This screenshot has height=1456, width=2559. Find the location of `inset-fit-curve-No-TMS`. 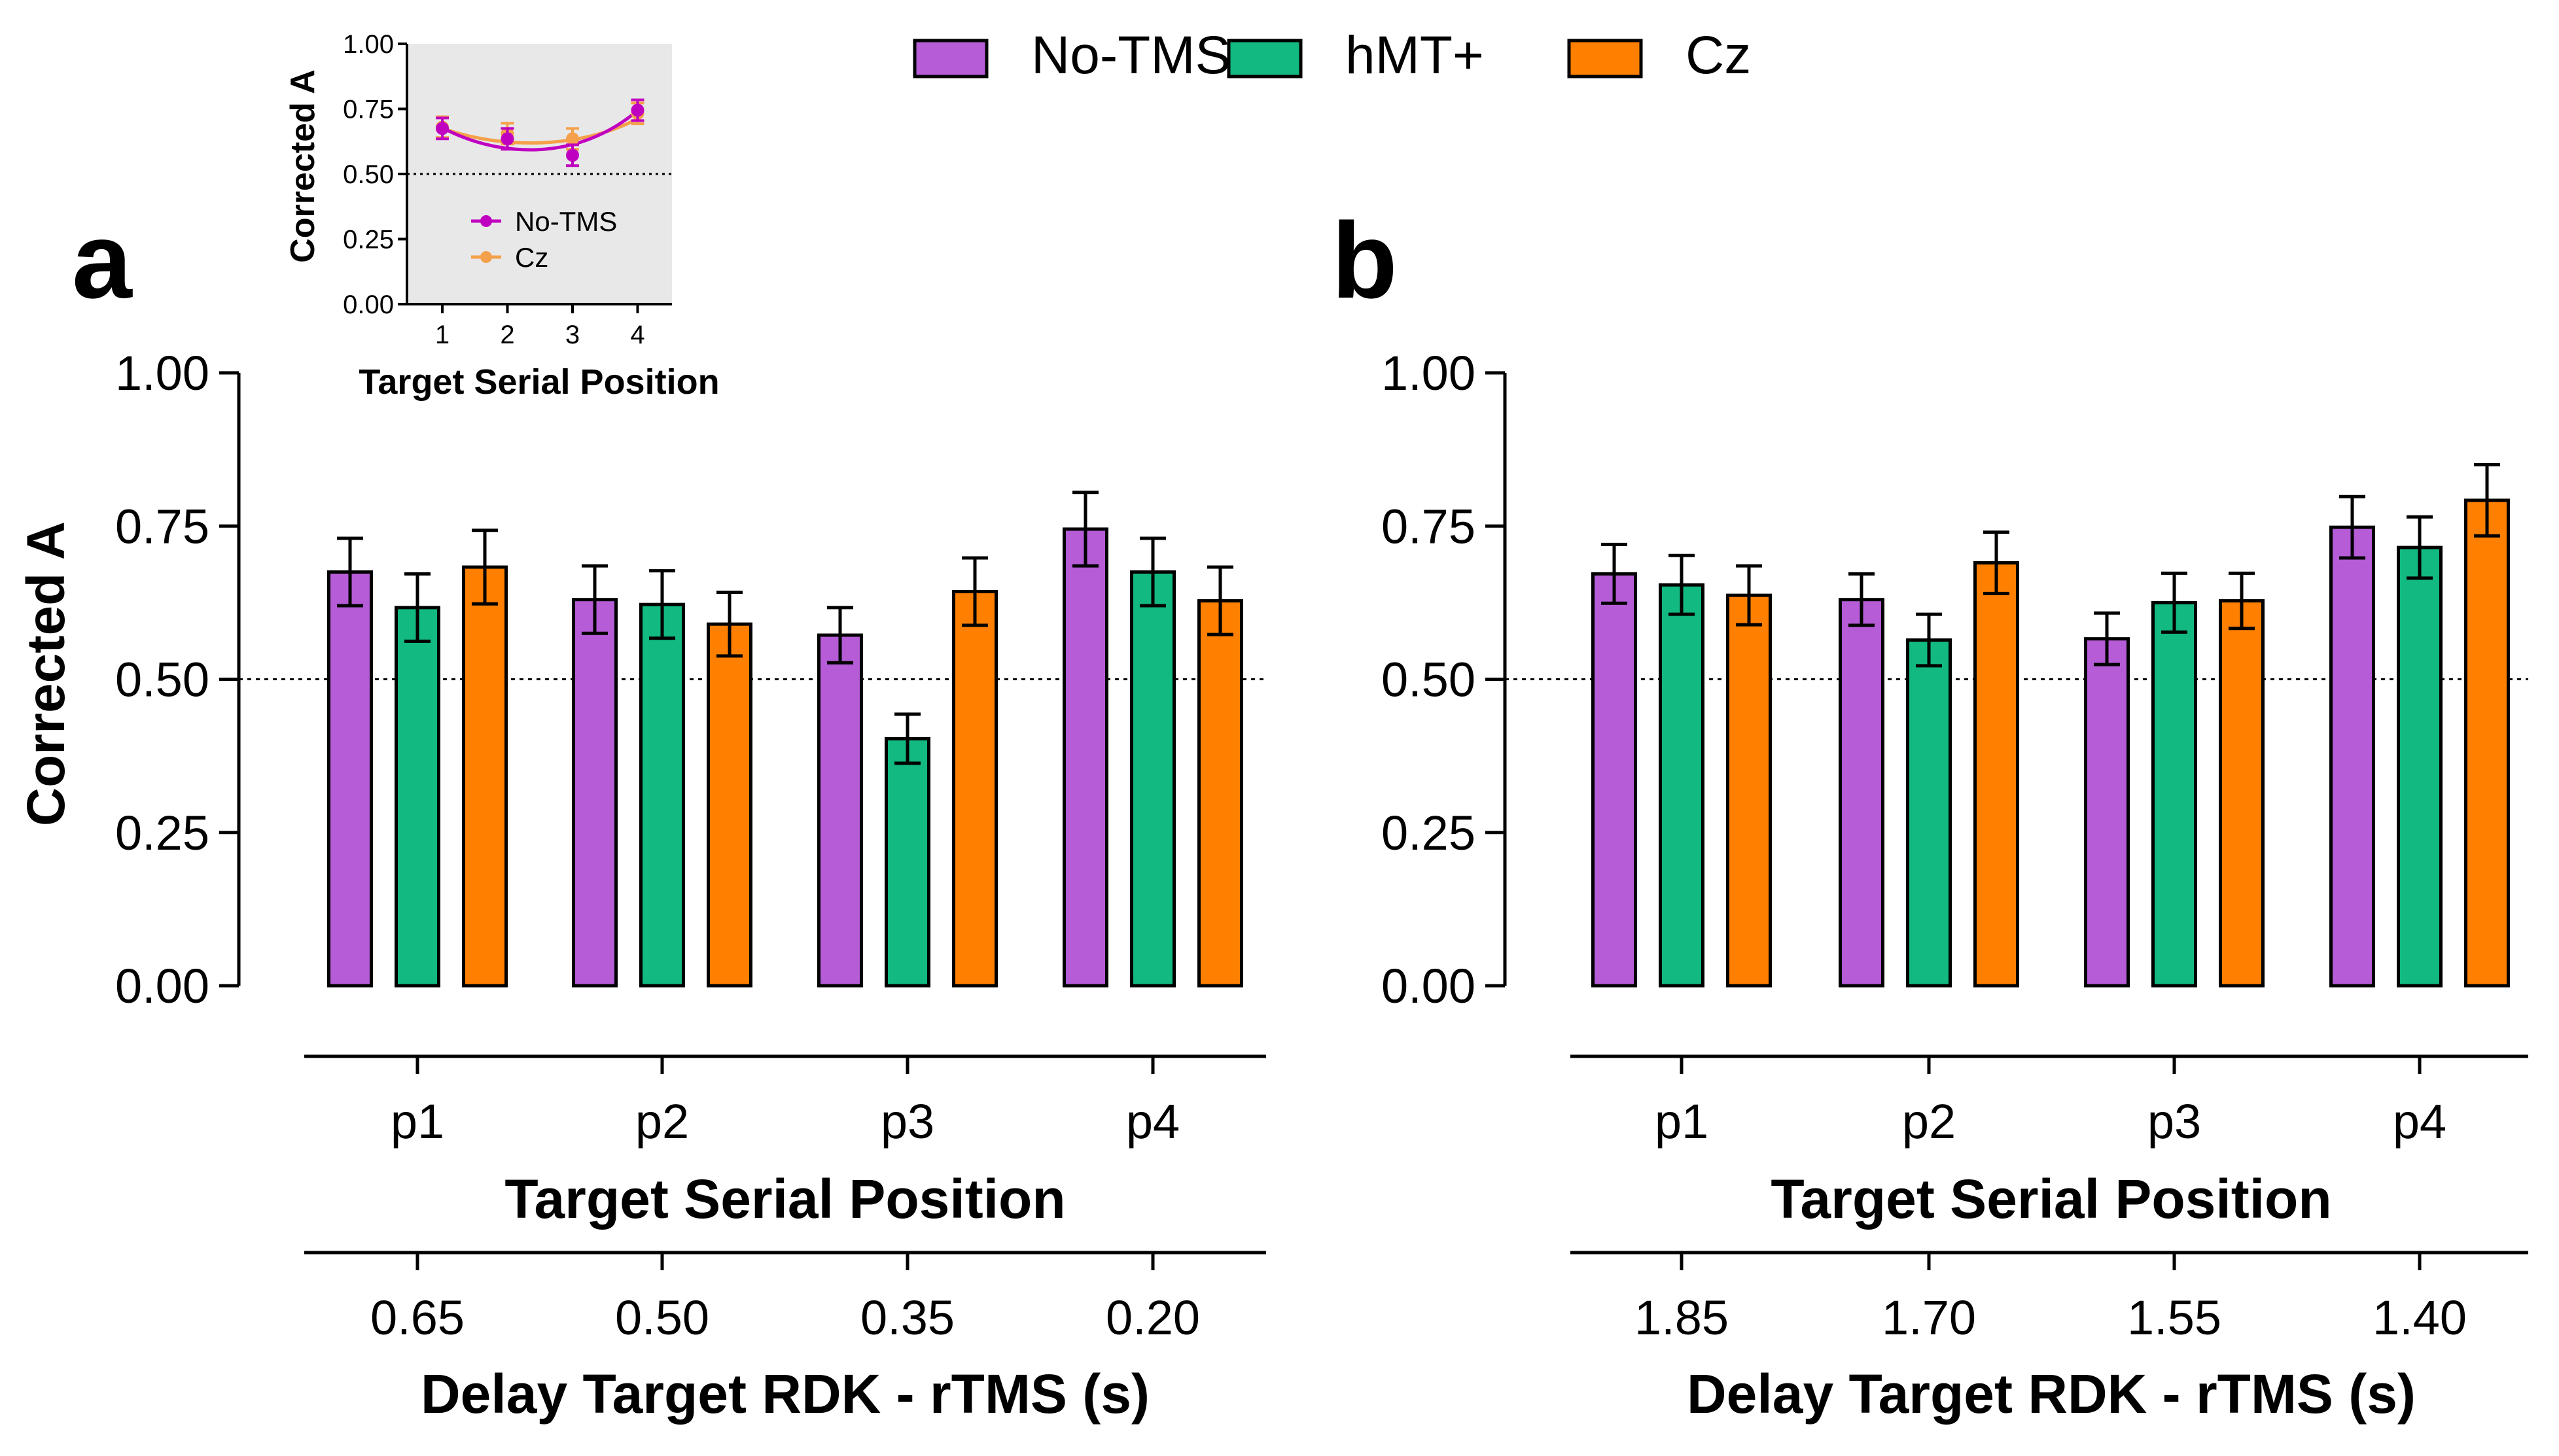

inset-fit-curve-No-TMS is located at coordinates (540, 130).